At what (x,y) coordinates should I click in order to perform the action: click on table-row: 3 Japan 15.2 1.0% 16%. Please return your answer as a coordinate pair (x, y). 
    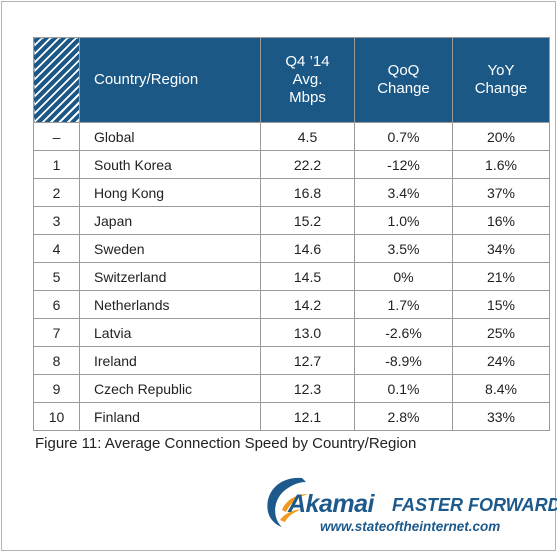
    Looking at the image, I should click on (291, 220).